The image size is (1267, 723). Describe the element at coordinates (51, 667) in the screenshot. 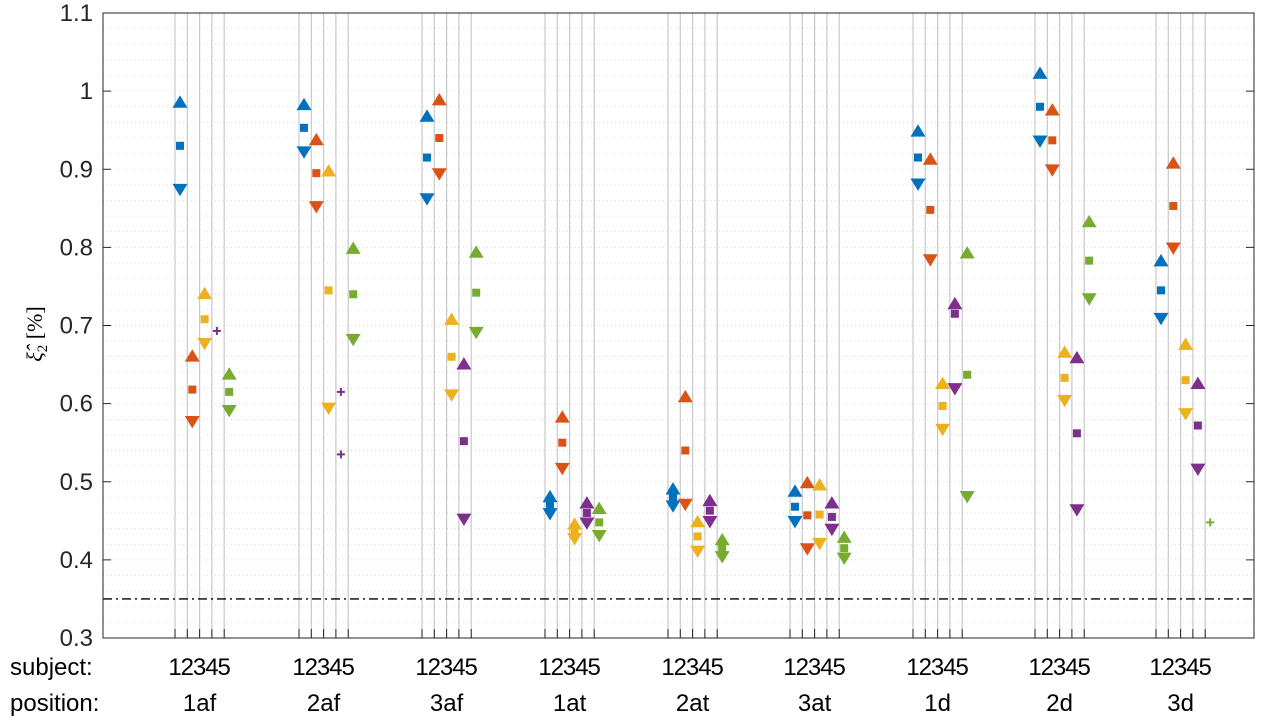

I see `subject-row-label: subject:` at that location.